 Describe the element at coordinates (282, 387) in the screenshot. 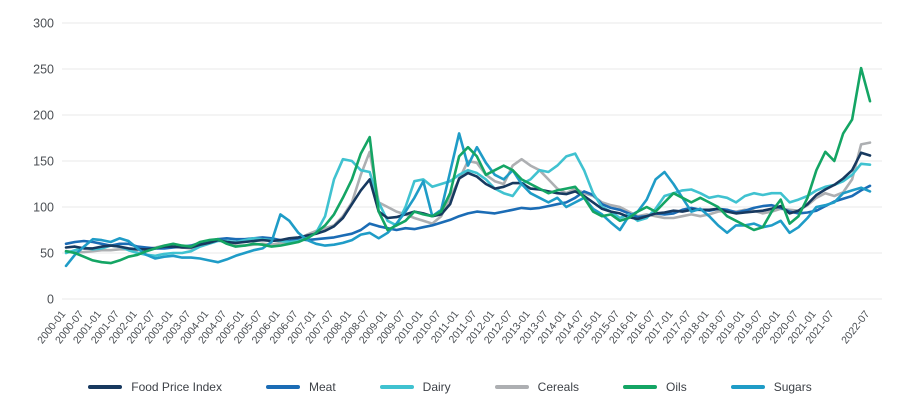

I see `meat-line-swatch` at that location.